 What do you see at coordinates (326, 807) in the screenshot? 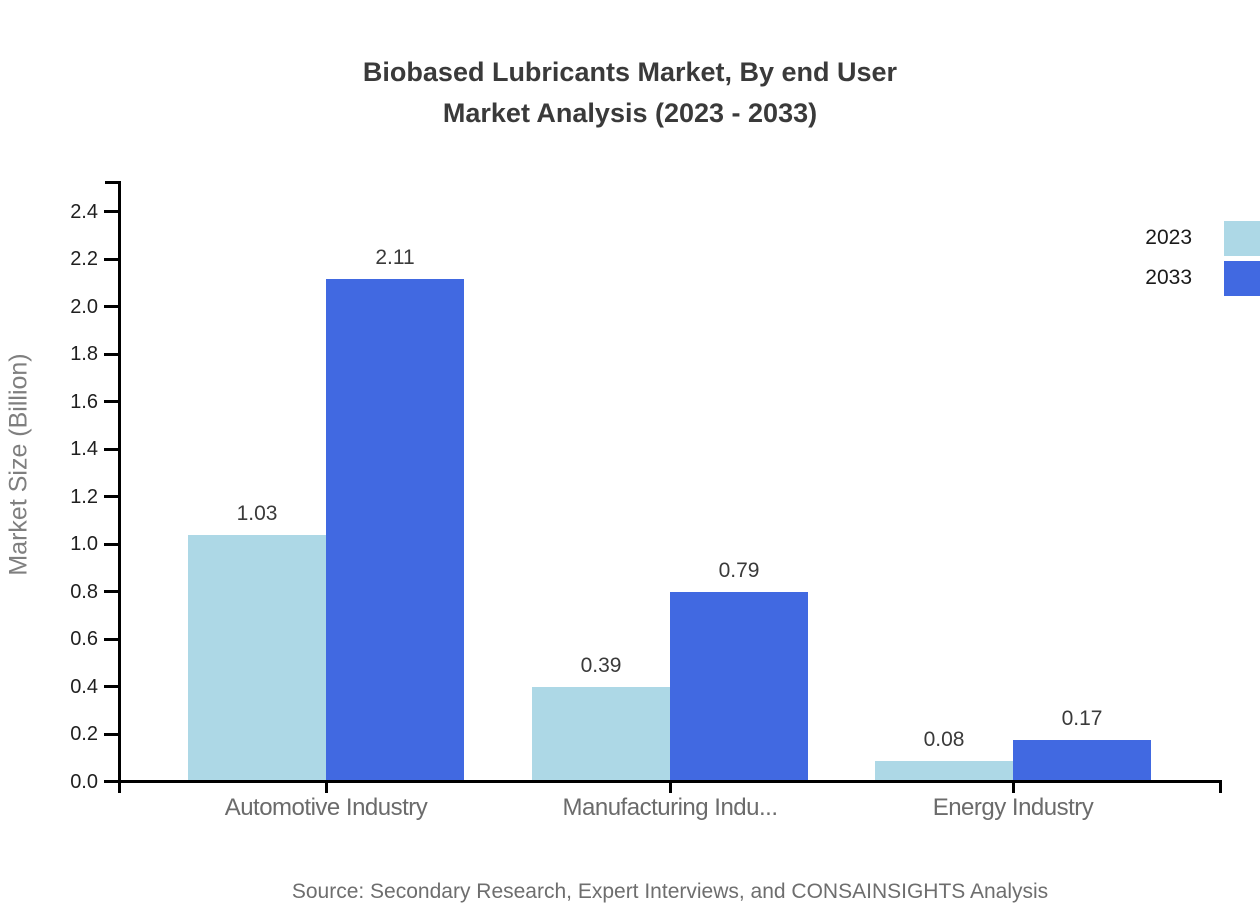
I see `x-category-label: Automotive Industry` at bounding box center [326, 807].